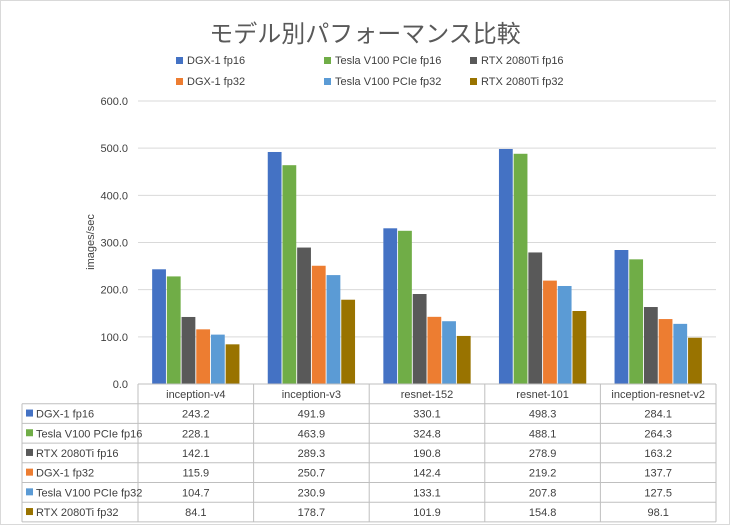  What do you see at coordinates (542, 395) in the screenshot?
I see `category-label: resnet-101` at bounding box center [542, 395].